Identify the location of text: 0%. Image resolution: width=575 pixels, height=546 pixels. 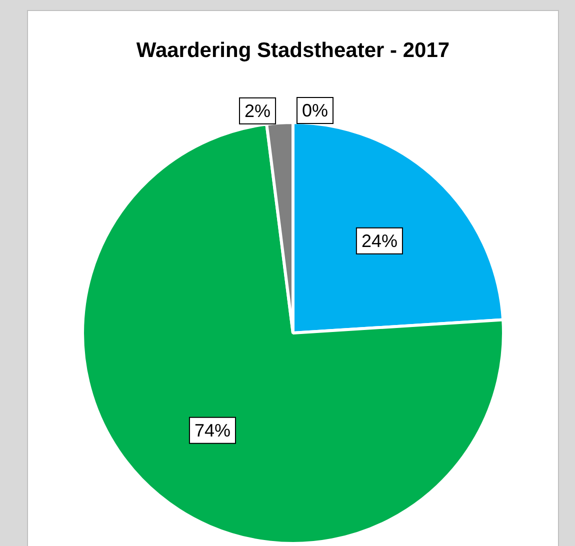
(315, 110).